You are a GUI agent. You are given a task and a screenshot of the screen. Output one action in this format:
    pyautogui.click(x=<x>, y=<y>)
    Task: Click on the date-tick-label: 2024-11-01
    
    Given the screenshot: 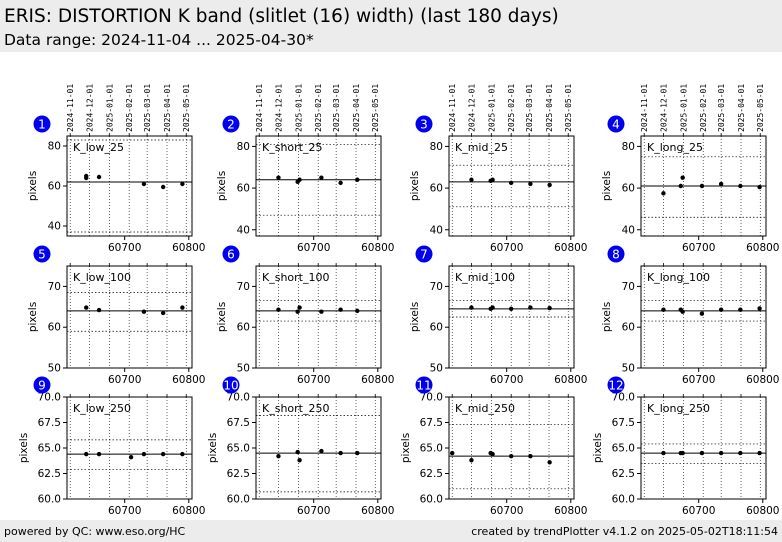 What is the action you would take?
    pyautogui.click(x=259, y=108)
    